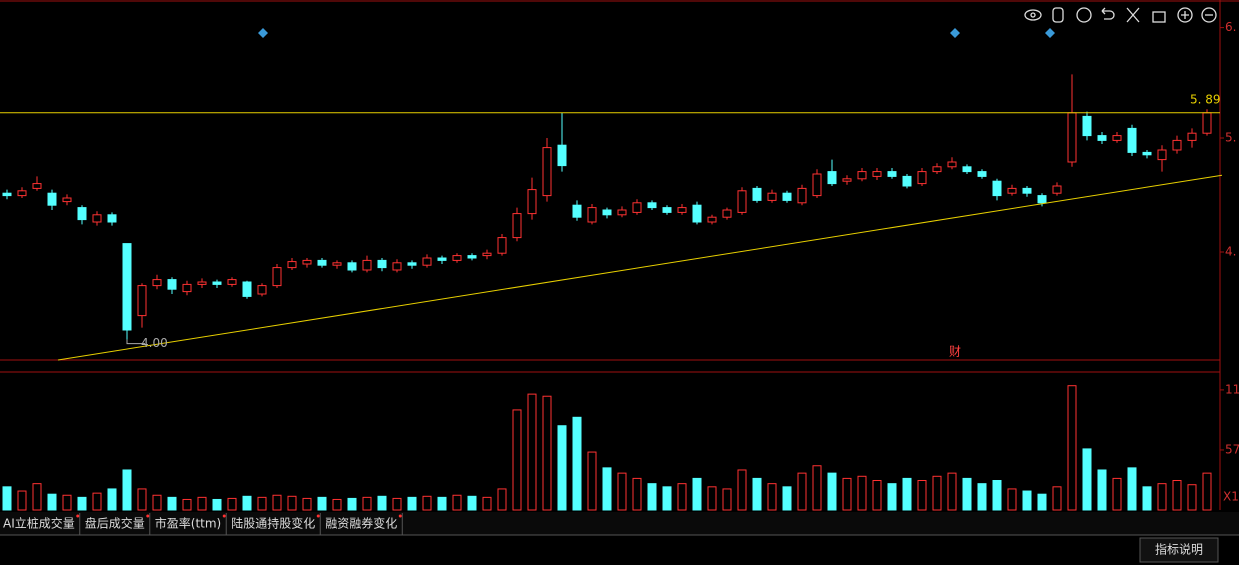 The image size is (1239, 565). I want to click on indicator-tab: 陆股通持股变化, so click(273, 523).